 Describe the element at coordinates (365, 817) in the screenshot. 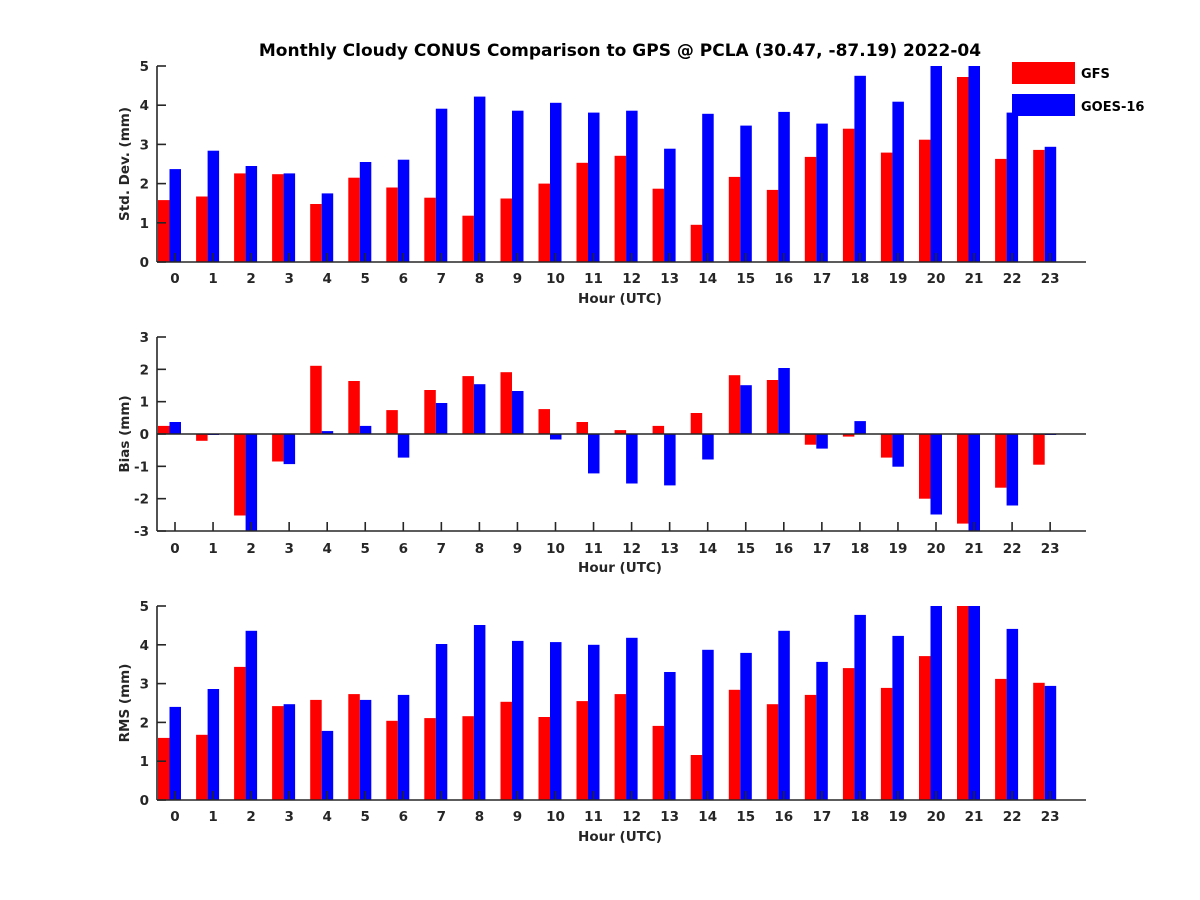

I see `x-tick-label-rms: 5` at that location.